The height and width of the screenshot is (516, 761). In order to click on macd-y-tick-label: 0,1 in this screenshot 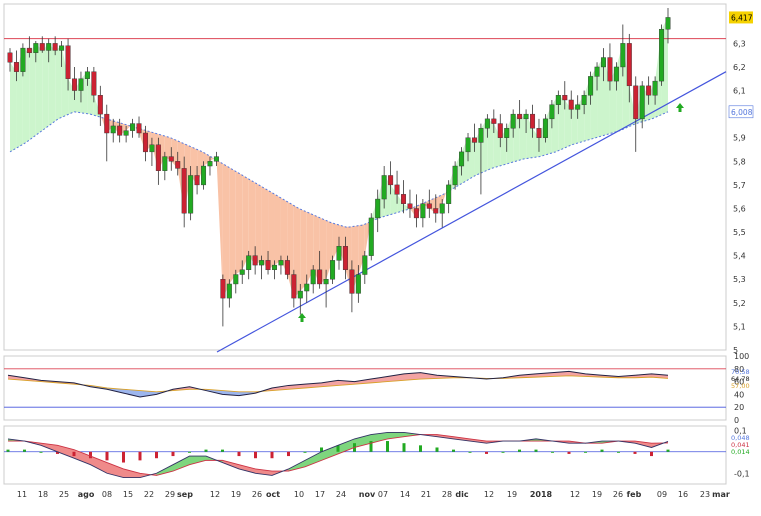, I will do `click(740, 430)`.